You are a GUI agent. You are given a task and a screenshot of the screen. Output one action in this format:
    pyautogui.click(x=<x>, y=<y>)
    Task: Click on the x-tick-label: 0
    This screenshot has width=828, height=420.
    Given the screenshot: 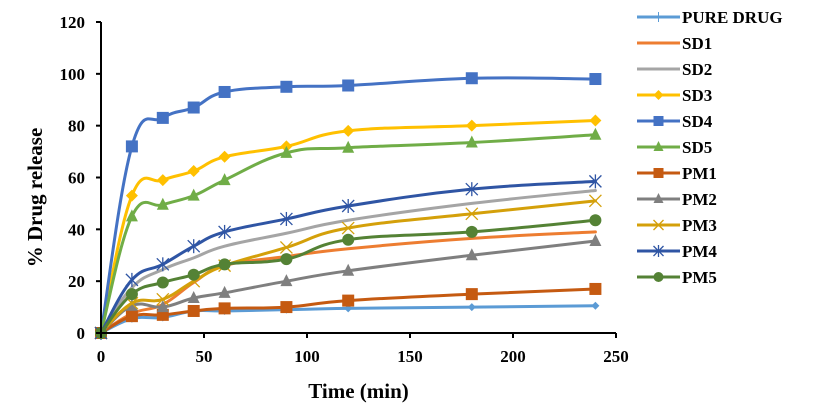 What is the action you would take?
    pyautogui.click(x=101, y=356)
    